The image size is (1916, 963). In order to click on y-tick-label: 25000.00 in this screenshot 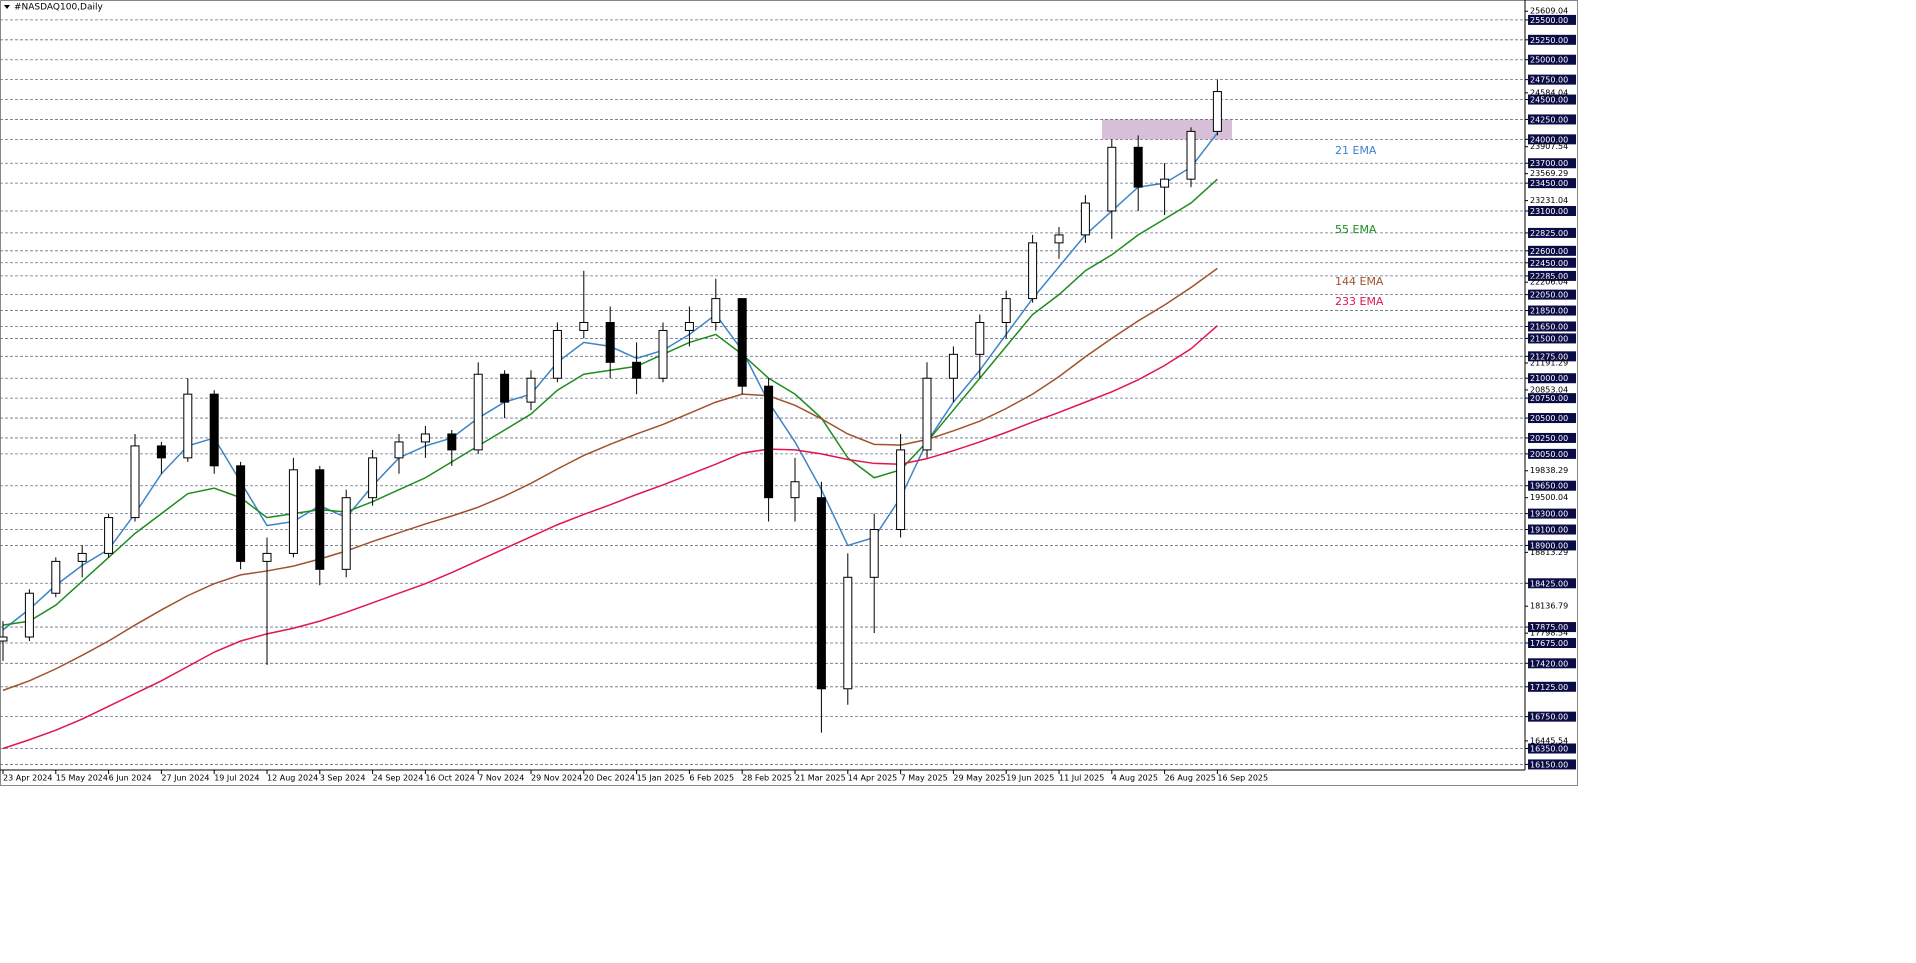, I will do `click(1549, 60)`.